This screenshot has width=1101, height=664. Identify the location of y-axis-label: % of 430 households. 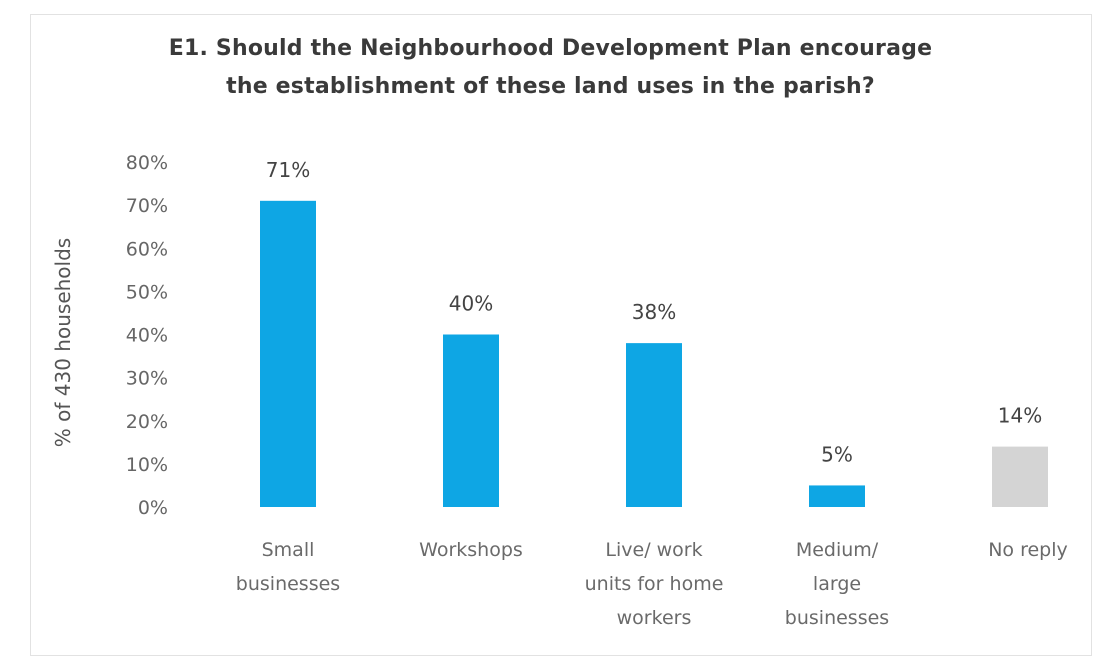
(63, 342).